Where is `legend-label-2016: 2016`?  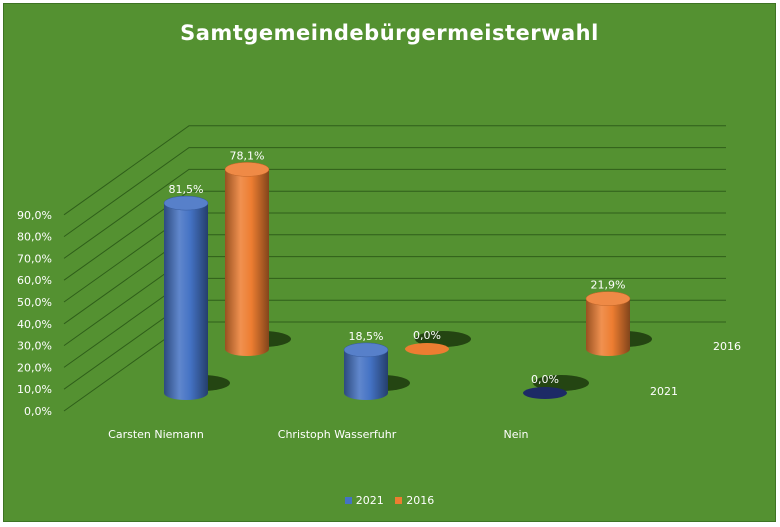
legend-label-2016: 2016 is located at coordinates (420, 500).